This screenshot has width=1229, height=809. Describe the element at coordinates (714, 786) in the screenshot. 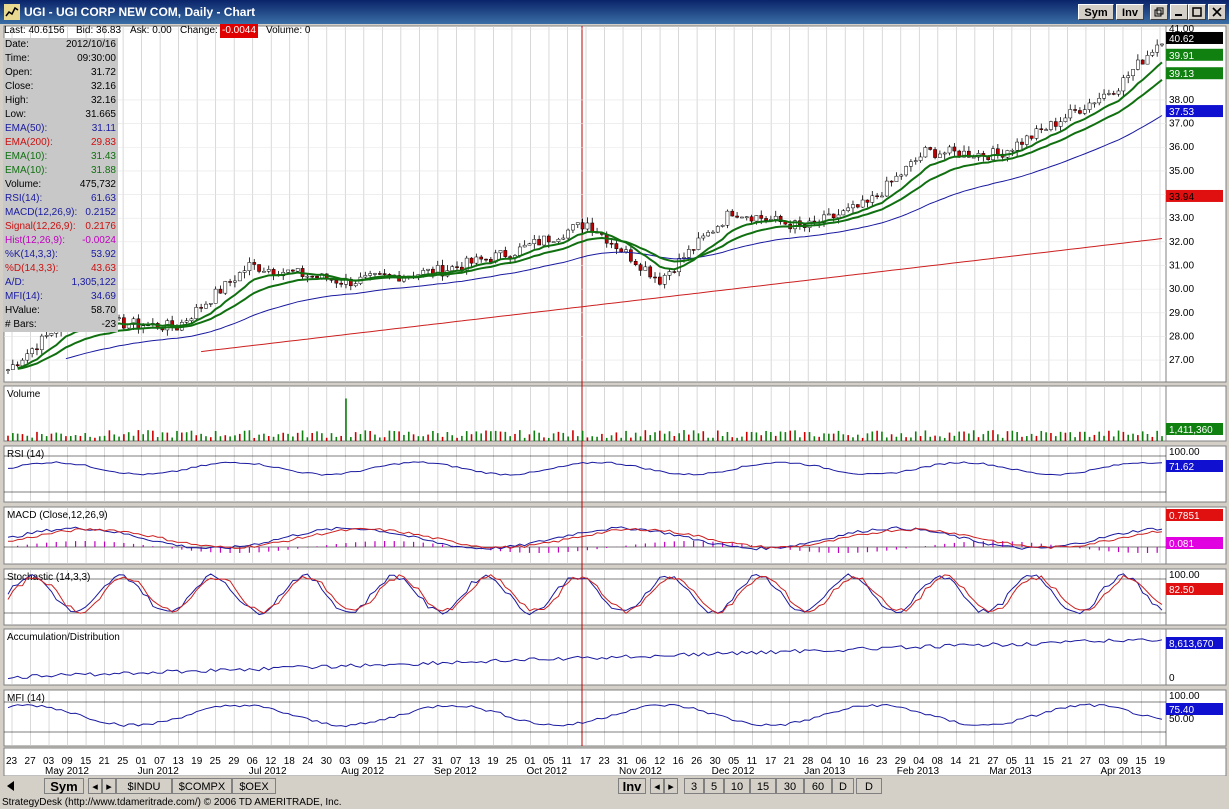

I see `period-5: 5` at that location.